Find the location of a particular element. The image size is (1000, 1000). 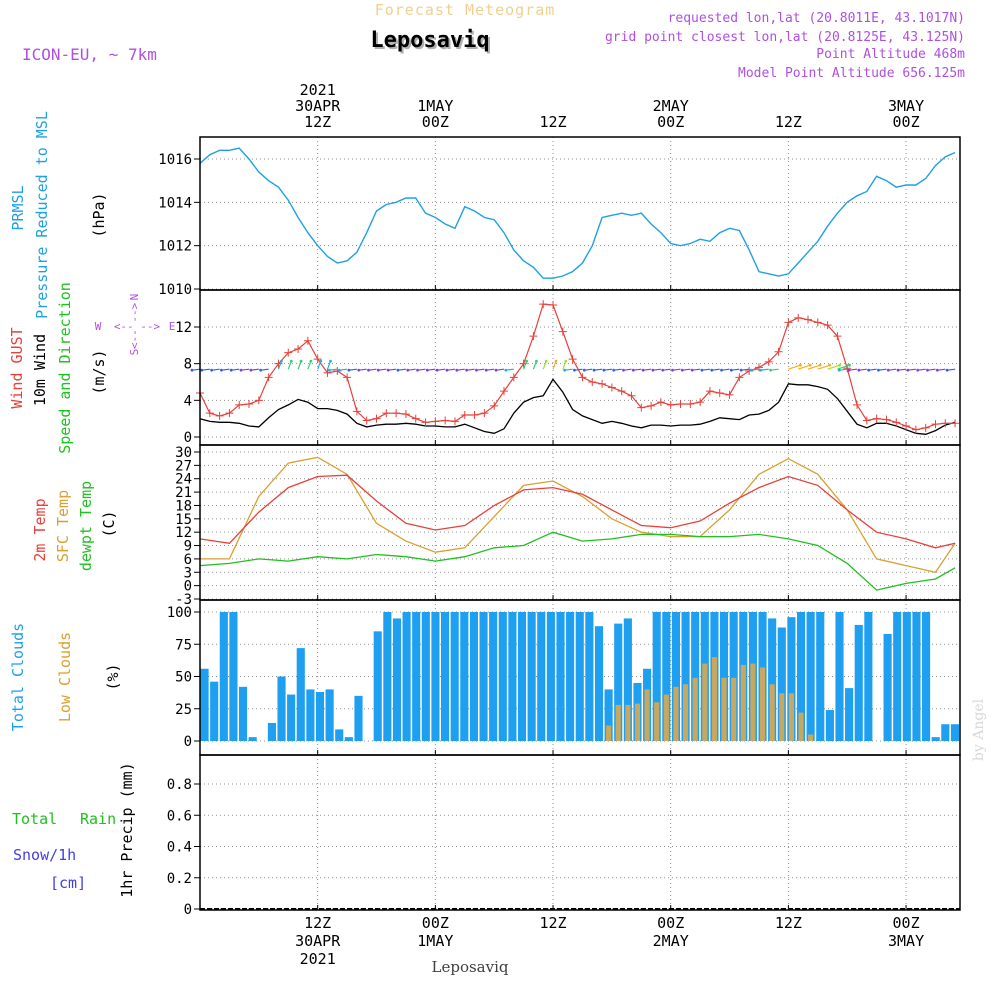

wind-dir-label: Speed and Direction is located at coordinates (65, 368).